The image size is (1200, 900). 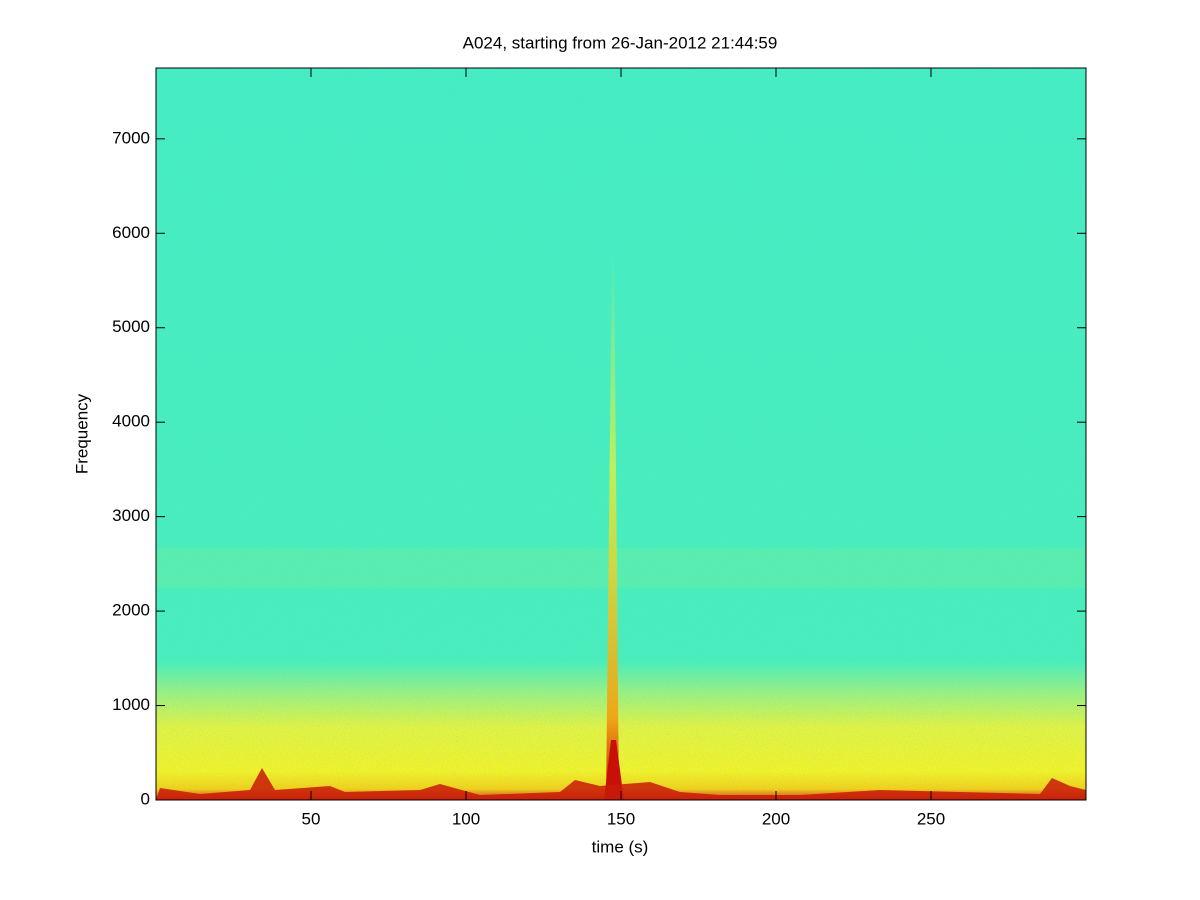 What do you see at coordinates (621, 568) in the screenshot?
I see `spectrogram-band` at bounding box center [621, 568].